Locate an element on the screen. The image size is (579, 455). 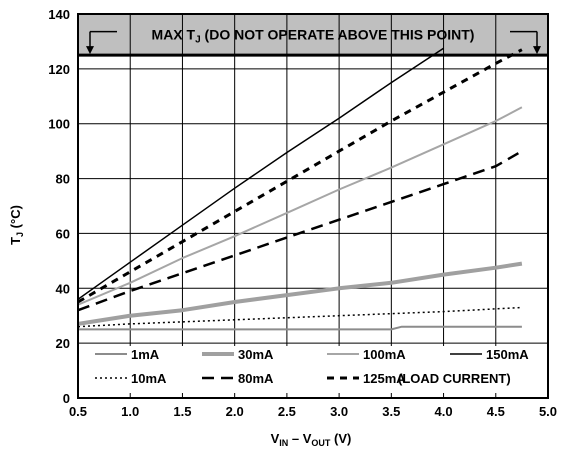
legend-label-1mA: 1mA is located at coordinates (145, 354).